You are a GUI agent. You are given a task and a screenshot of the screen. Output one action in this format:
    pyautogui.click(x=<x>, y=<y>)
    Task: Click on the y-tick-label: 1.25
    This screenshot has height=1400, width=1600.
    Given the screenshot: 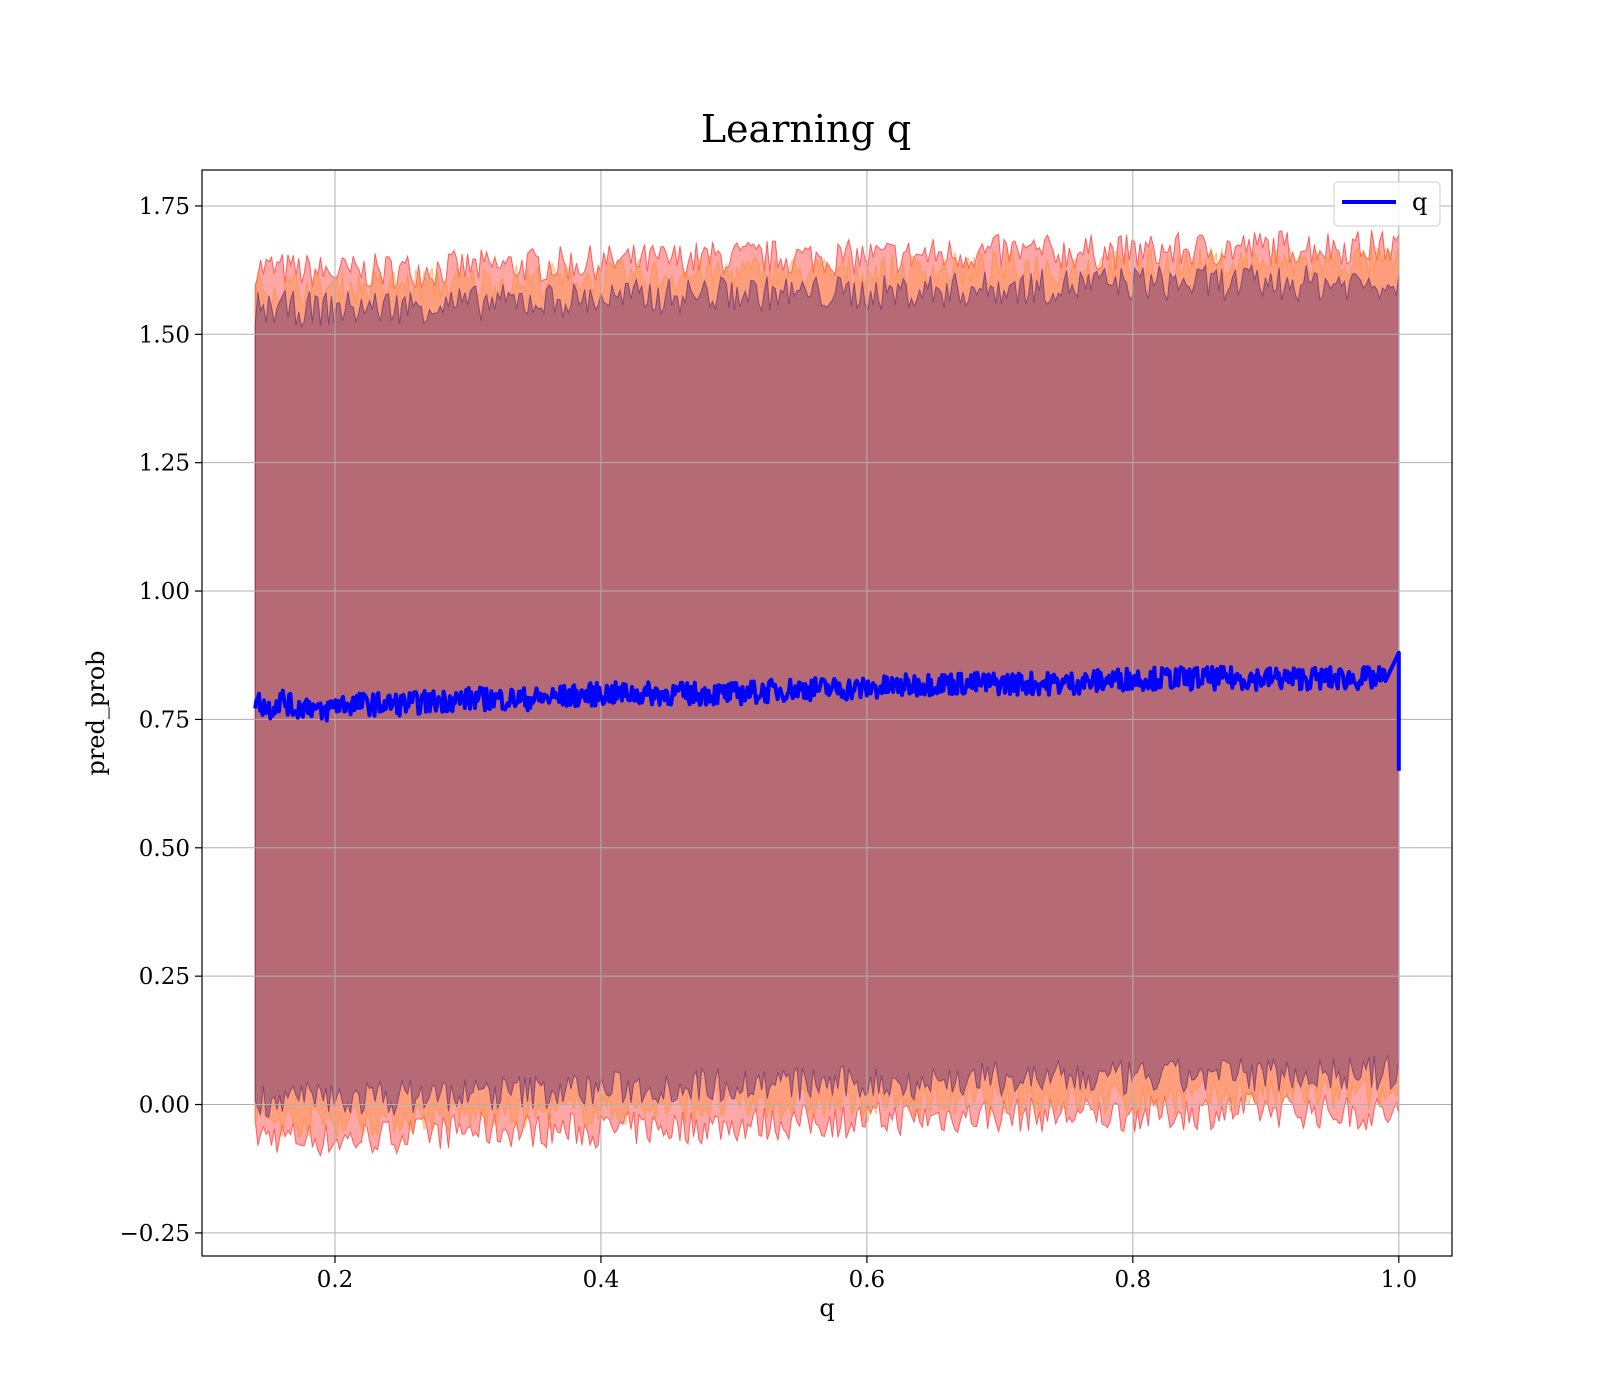 What is the action you would take?
    pyautogui.click(x=164, y=464)
    